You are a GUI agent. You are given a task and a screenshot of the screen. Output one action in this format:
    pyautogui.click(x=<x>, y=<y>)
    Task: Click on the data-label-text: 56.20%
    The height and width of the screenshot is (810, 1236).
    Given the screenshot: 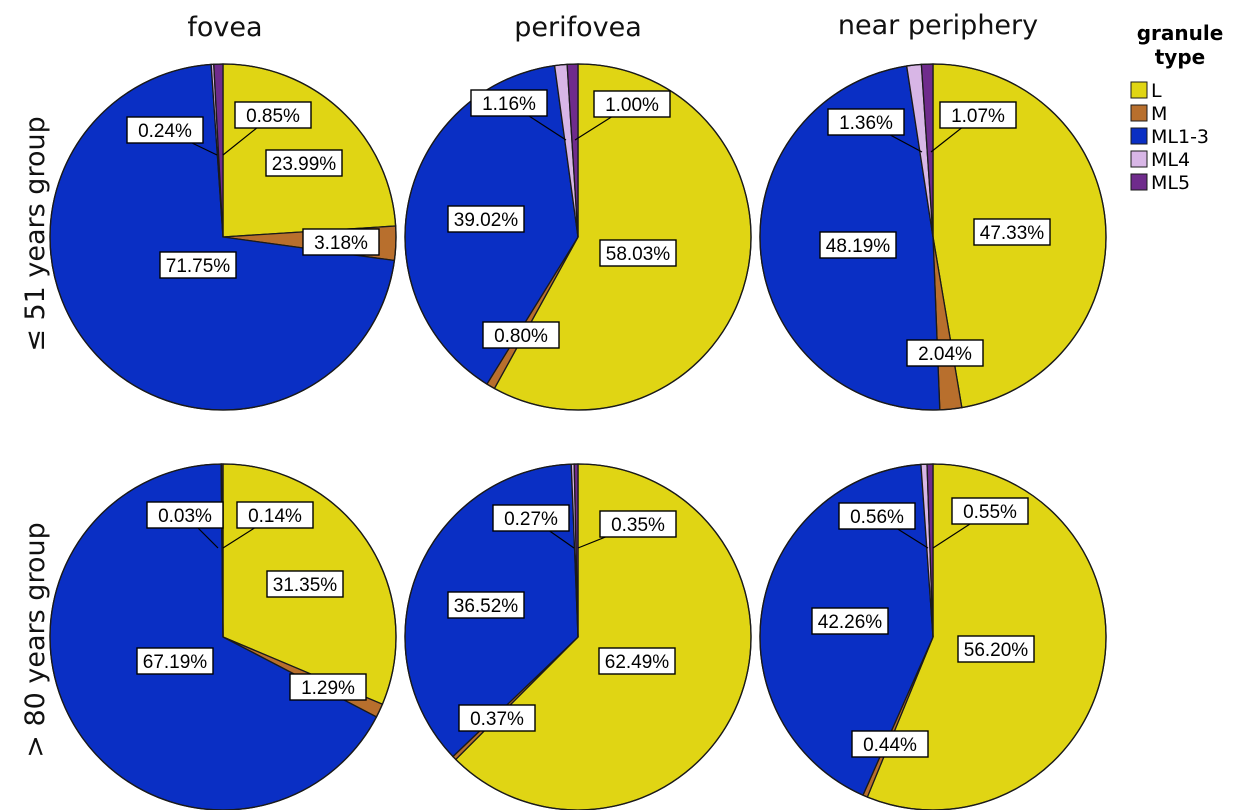 What is the action you would take?
    pyautogui.click(x=996, y=650)
    